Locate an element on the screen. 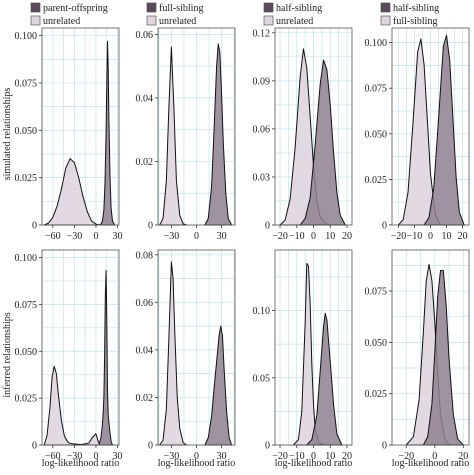  row-label-inferred: inferred relationships is located at coordinates (7, 354).